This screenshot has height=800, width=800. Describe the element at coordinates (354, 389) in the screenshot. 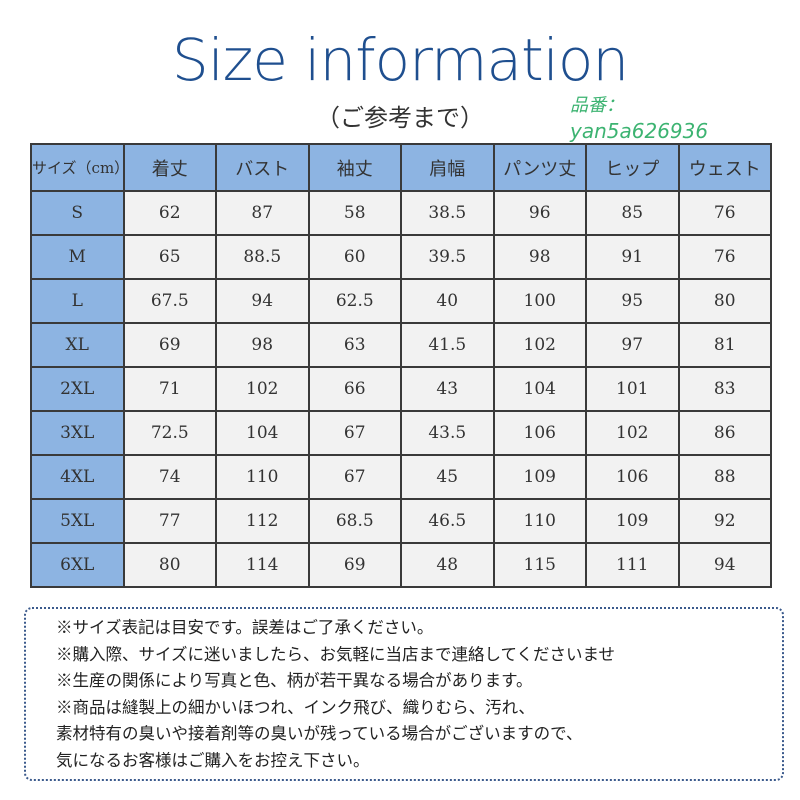

I see `table-cell: 66` at that location.